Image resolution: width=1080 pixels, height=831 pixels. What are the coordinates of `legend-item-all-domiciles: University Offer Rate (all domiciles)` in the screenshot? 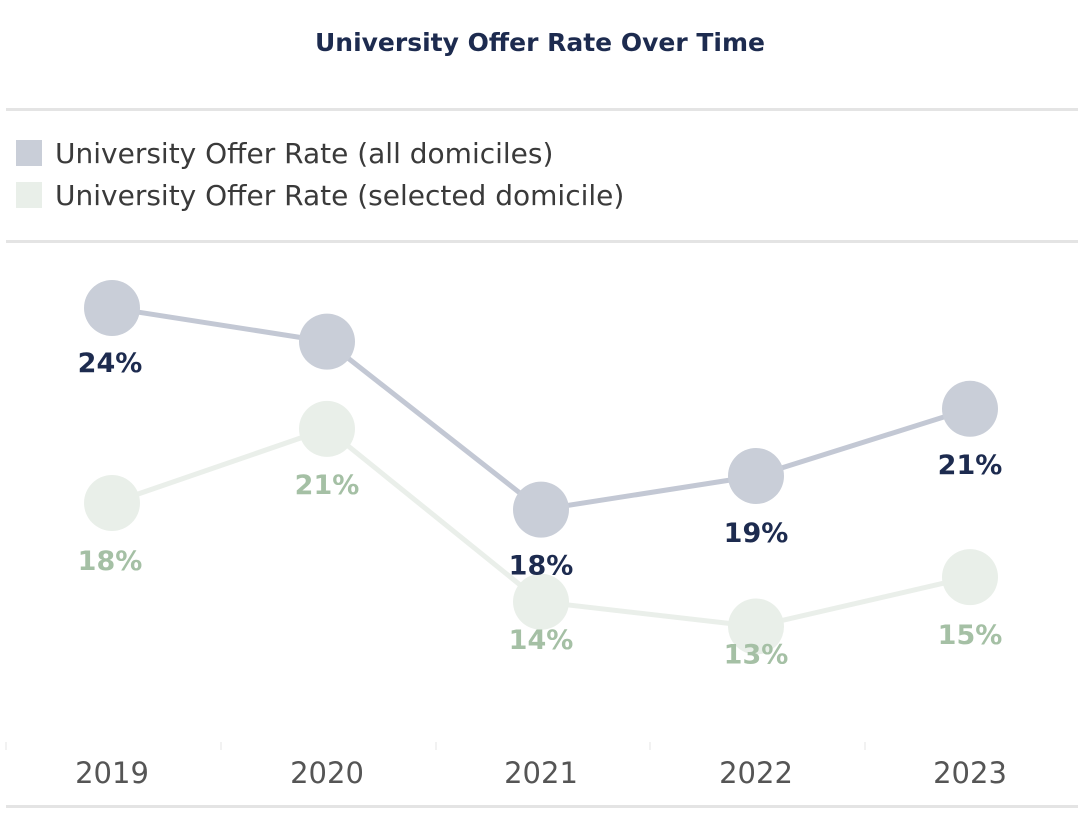 It's located at (320, 153).